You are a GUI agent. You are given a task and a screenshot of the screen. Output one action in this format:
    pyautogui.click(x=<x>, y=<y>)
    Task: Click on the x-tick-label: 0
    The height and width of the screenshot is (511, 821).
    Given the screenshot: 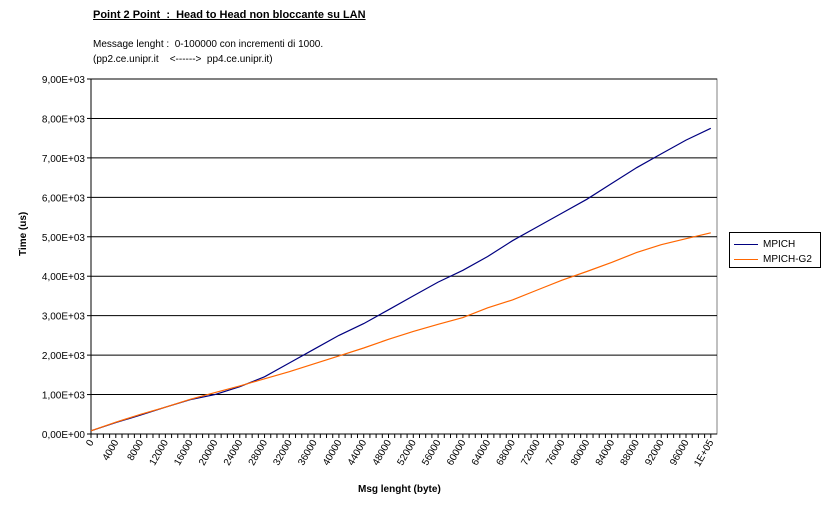 What is the action you would take?
    pyautogui.click(x=90, y=443)
    